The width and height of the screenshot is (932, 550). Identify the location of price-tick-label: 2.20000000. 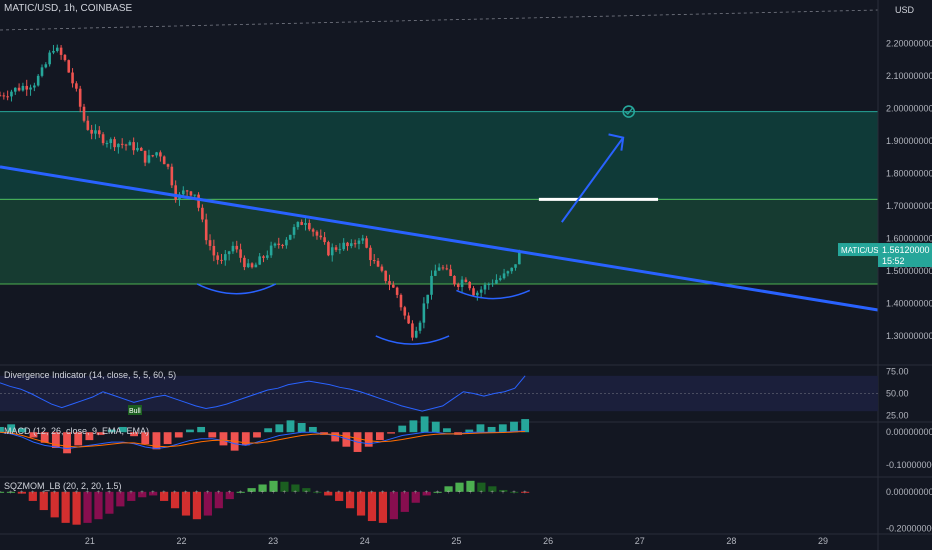
(909, 43).